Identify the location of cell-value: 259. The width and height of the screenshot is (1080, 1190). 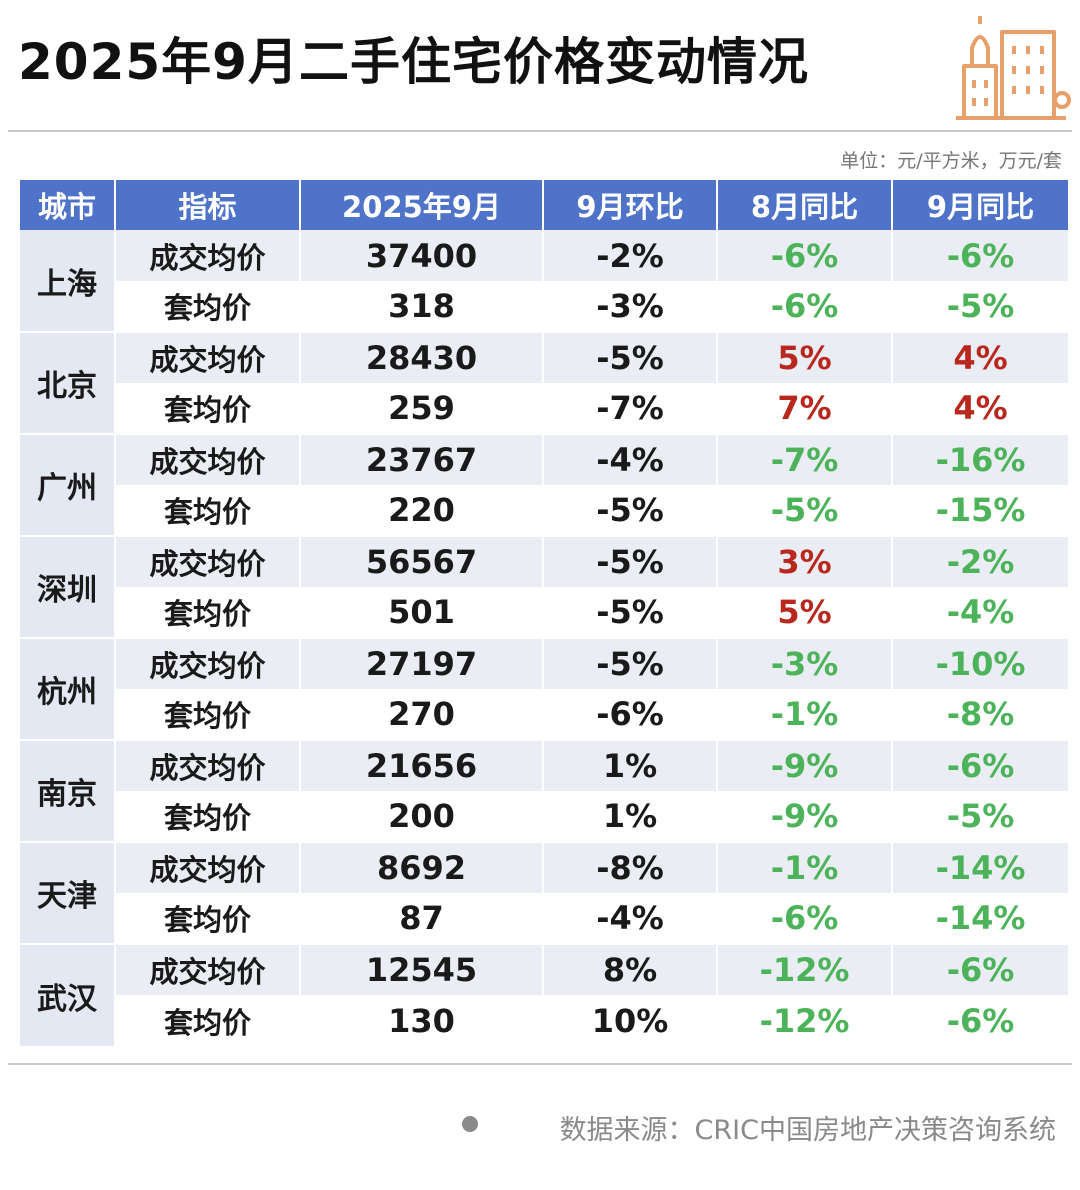
(422, 408).